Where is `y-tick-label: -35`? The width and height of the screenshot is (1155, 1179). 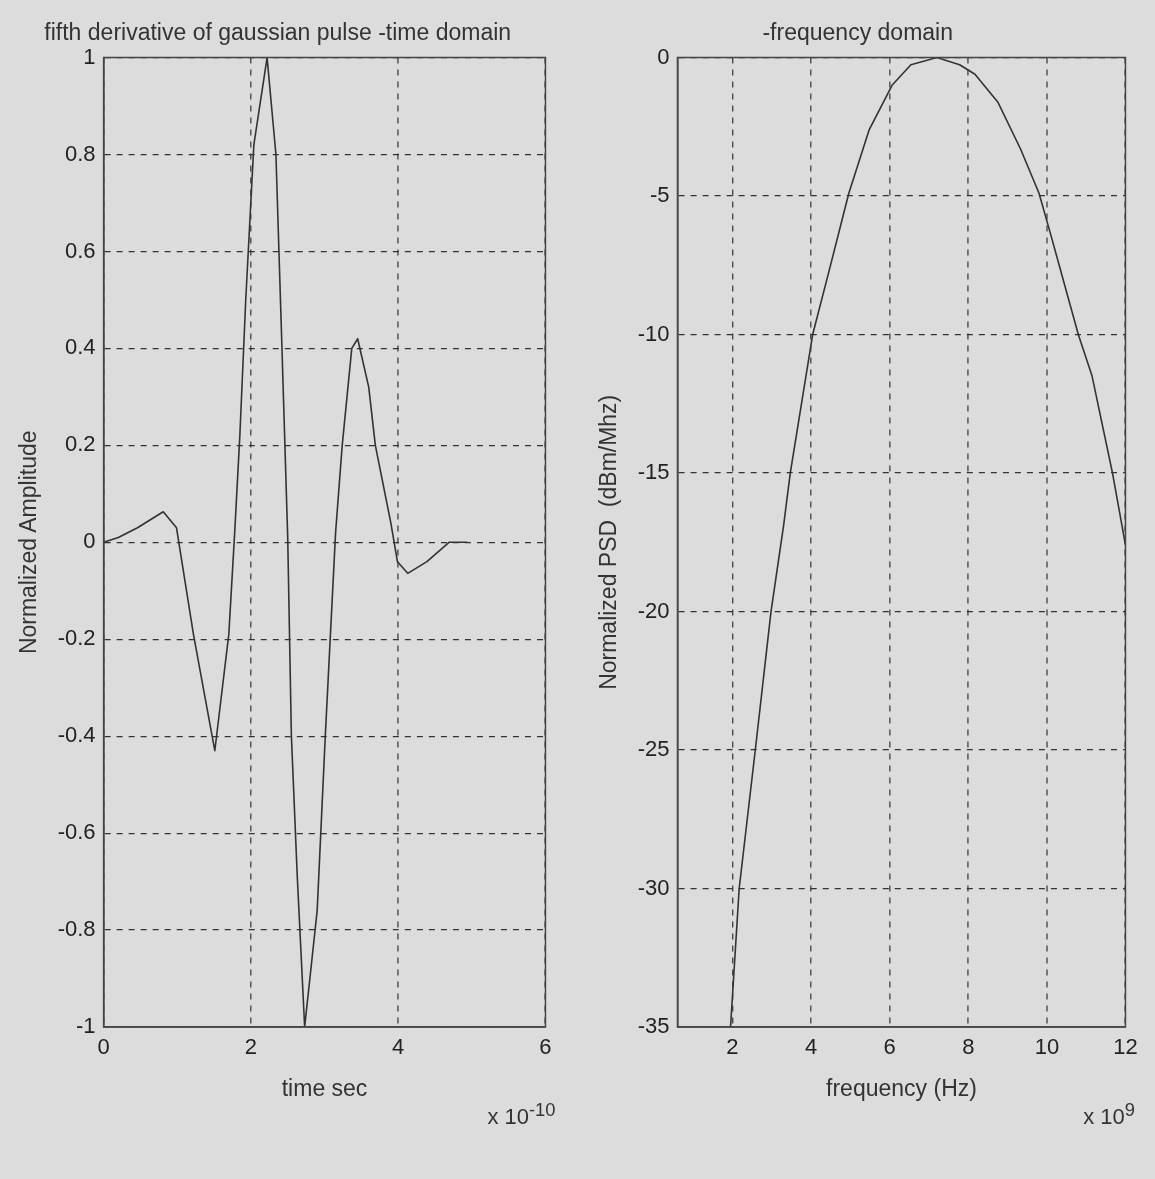 y-tick-label: -35 is located at coordinates (653, 1026).